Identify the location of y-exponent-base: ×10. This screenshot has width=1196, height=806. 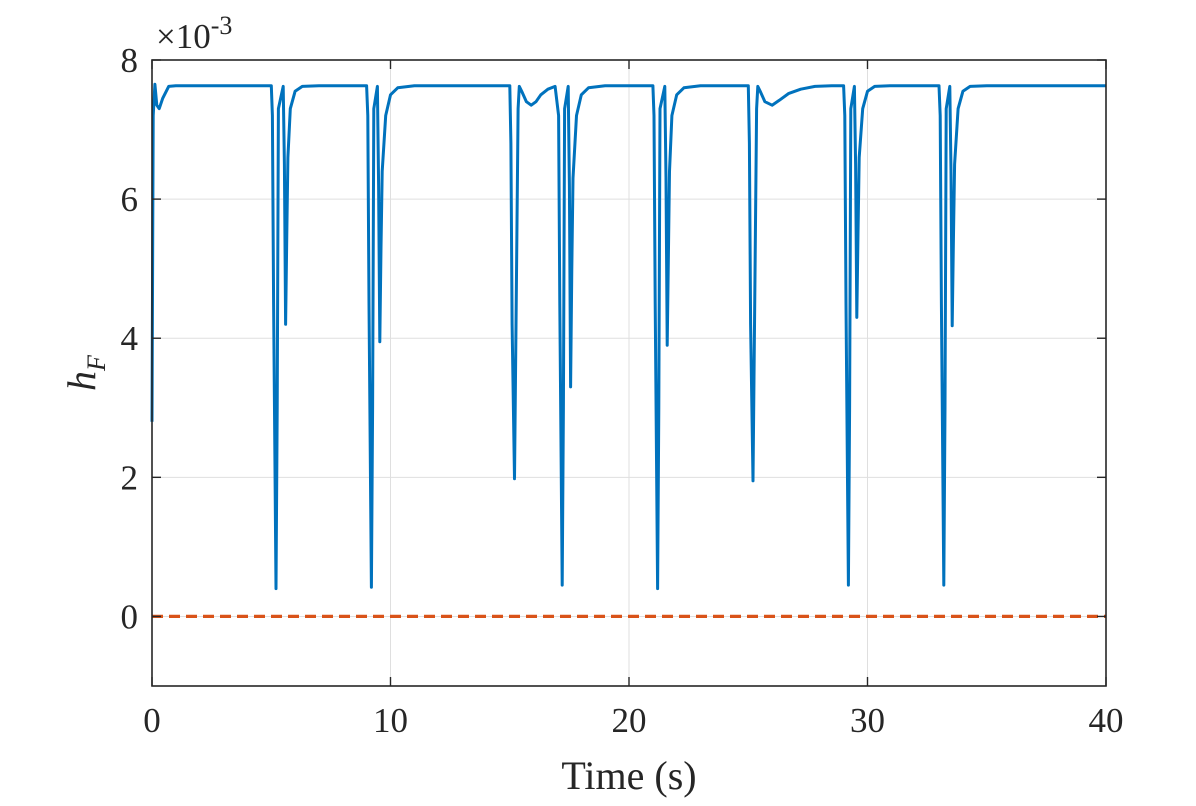
(183, 36).